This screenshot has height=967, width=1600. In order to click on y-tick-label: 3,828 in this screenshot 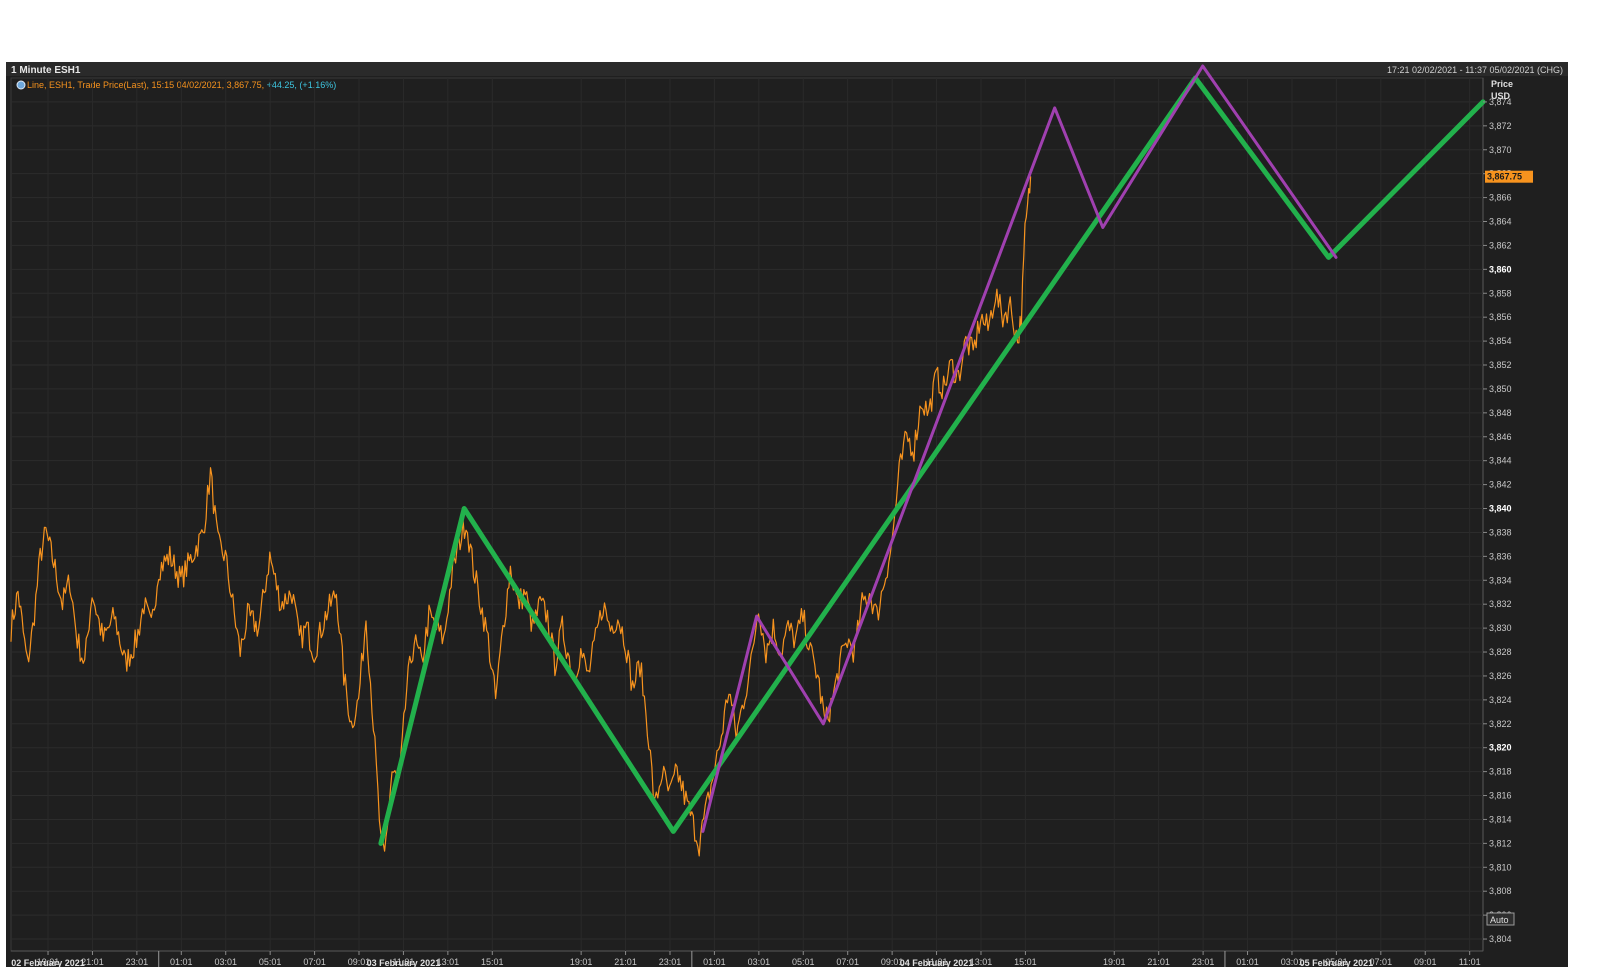, I will do `click(1500, 652)`.